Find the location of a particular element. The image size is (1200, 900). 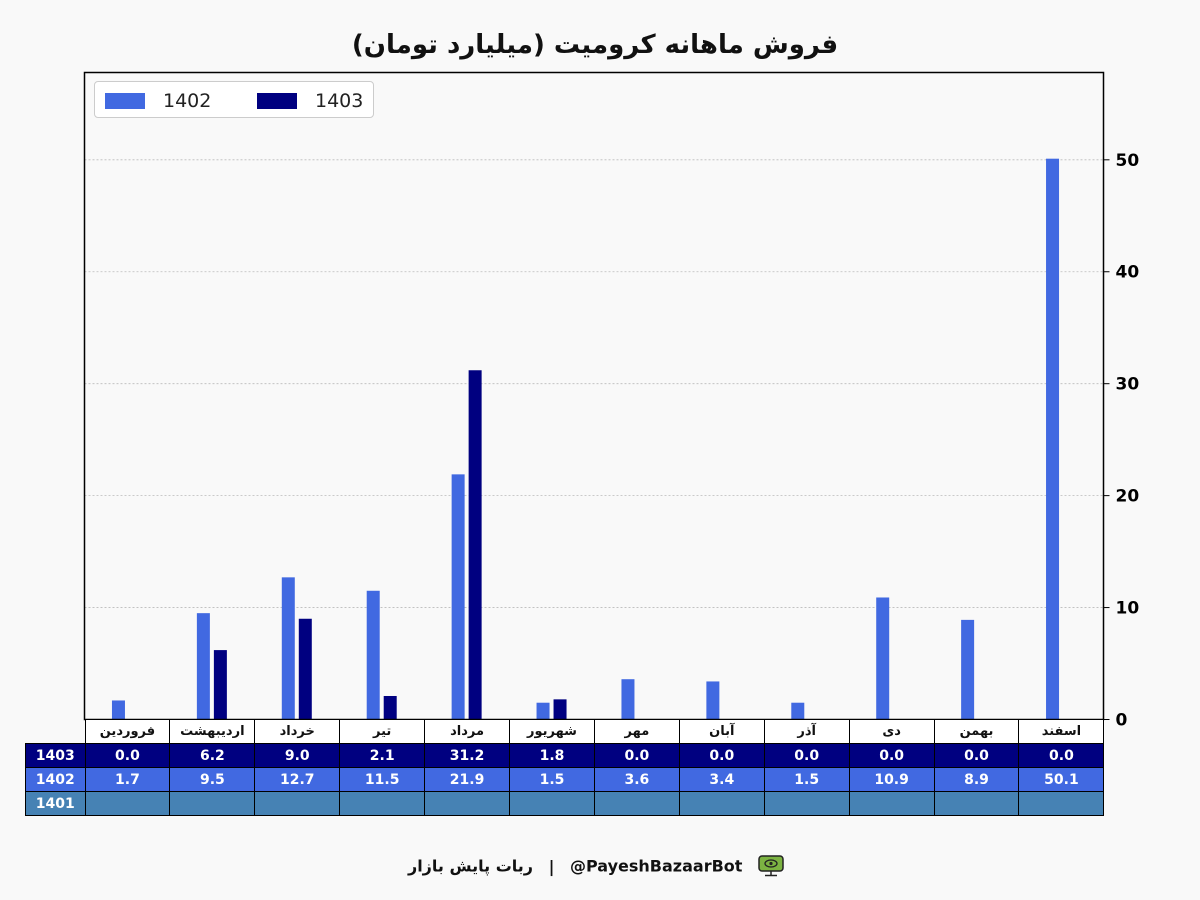

y-tick-label: 30 is located at coordinates (1128, 385).